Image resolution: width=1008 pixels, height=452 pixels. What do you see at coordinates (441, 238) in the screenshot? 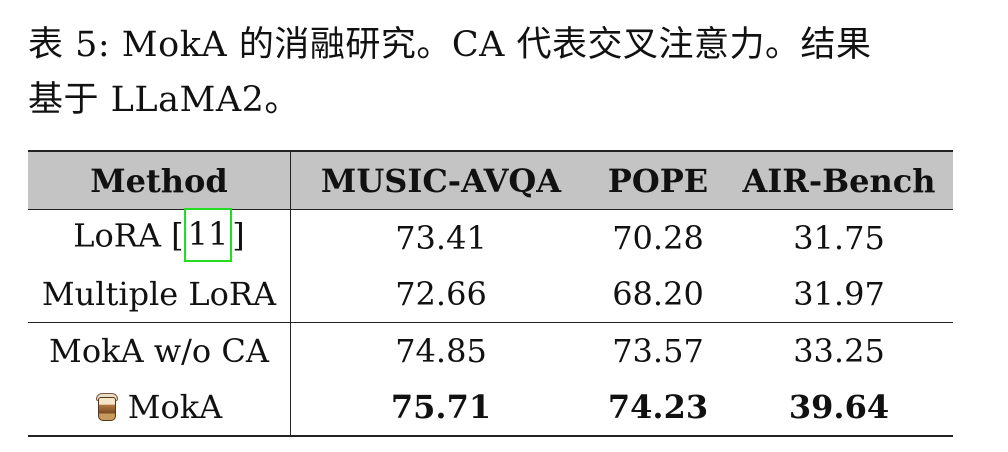
I see `table-cell: 73.41` at bounding box center [441, 238].